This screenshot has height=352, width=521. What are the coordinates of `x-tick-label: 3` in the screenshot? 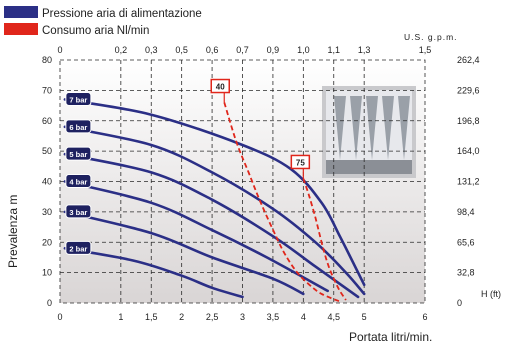 It's located at (242, 317).